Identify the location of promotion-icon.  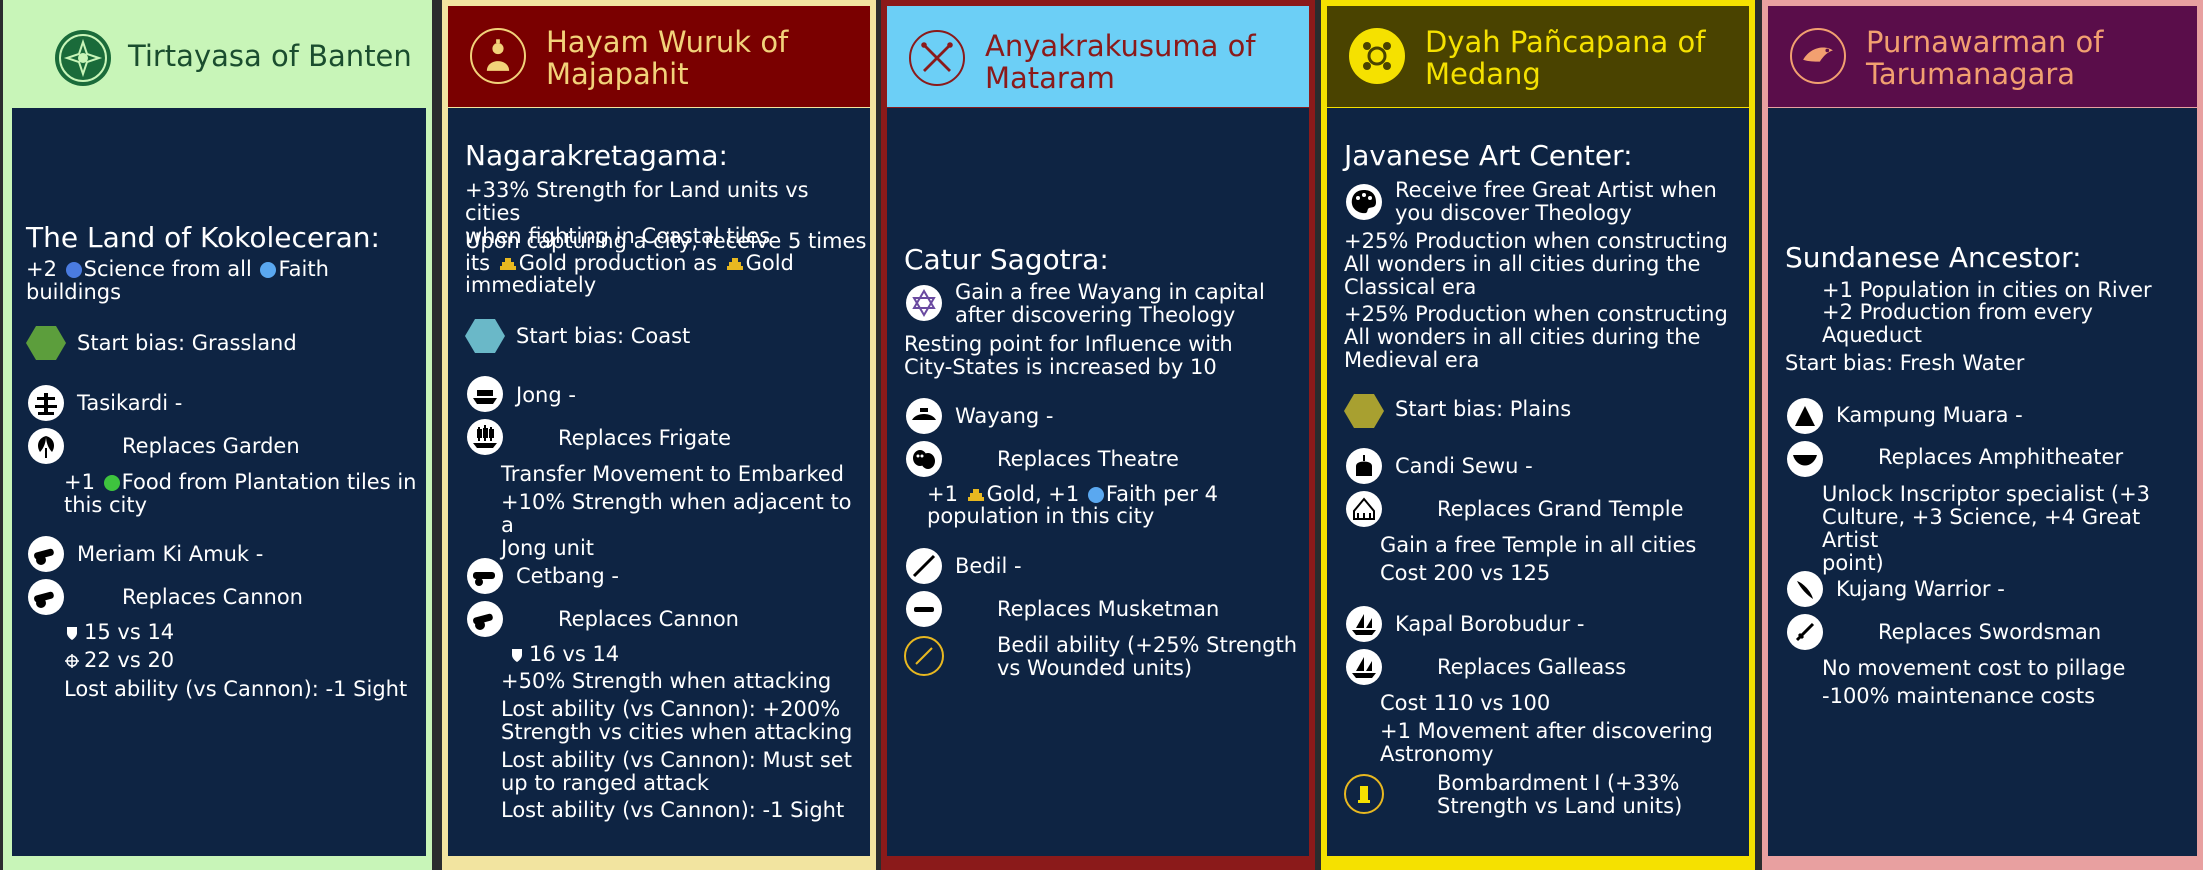
(1364, 794).